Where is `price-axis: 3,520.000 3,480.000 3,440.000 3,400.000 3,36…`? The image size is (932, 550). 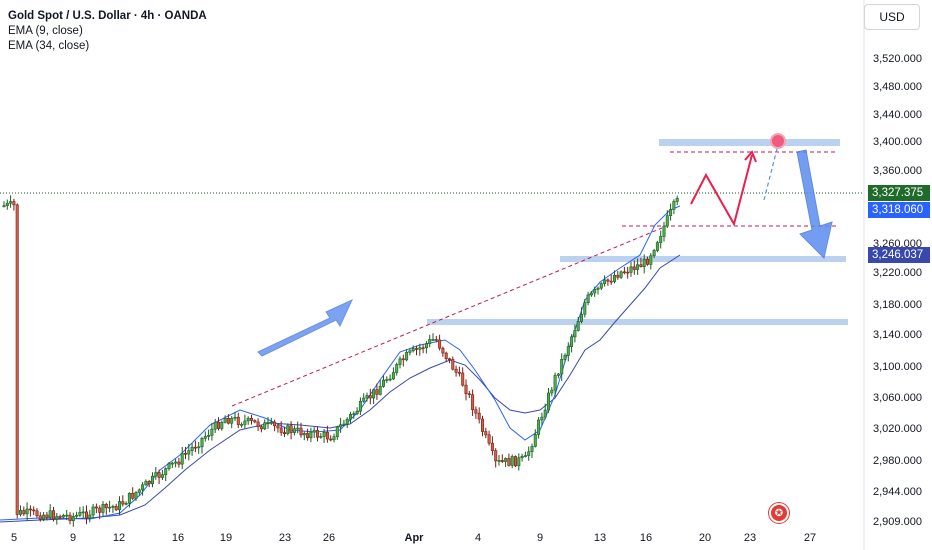
price-axis: 3,520.000 3,480.000 3,440.000 3,400.000 3,36… is located at coordinates (897, 290).